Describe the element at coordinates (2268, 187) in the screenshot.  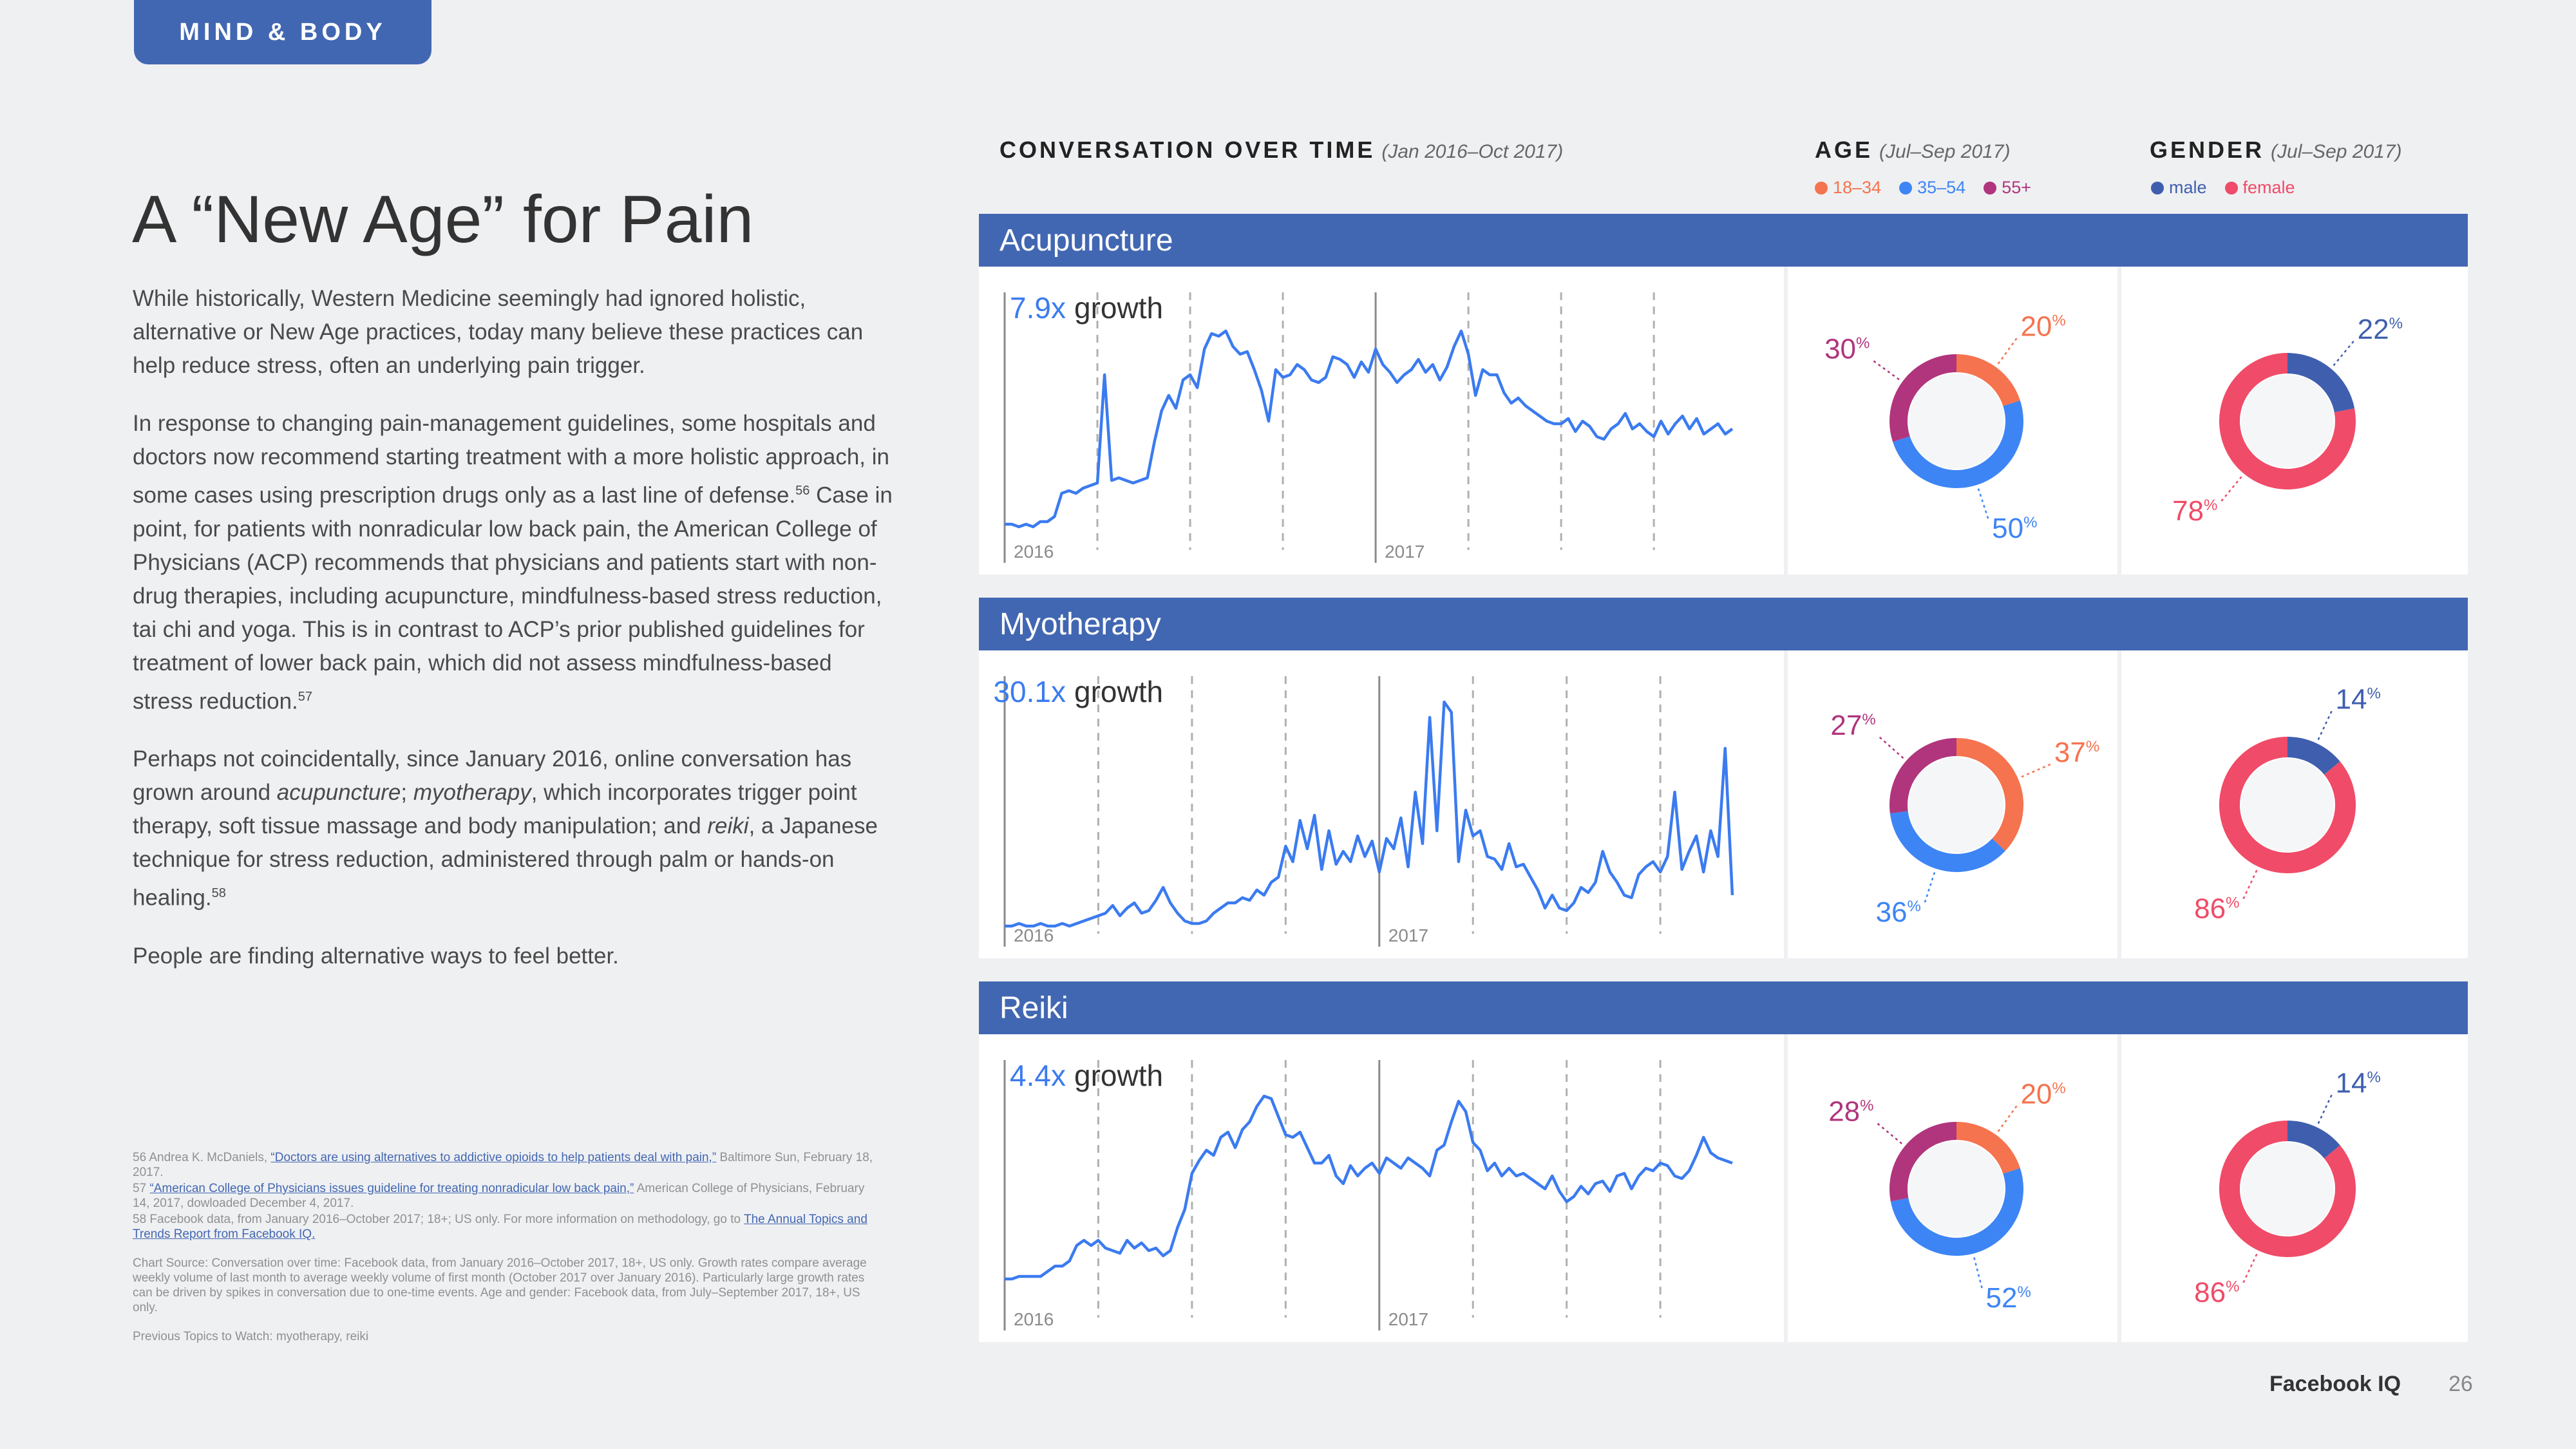
I see `legend-female-label: female` at that location.